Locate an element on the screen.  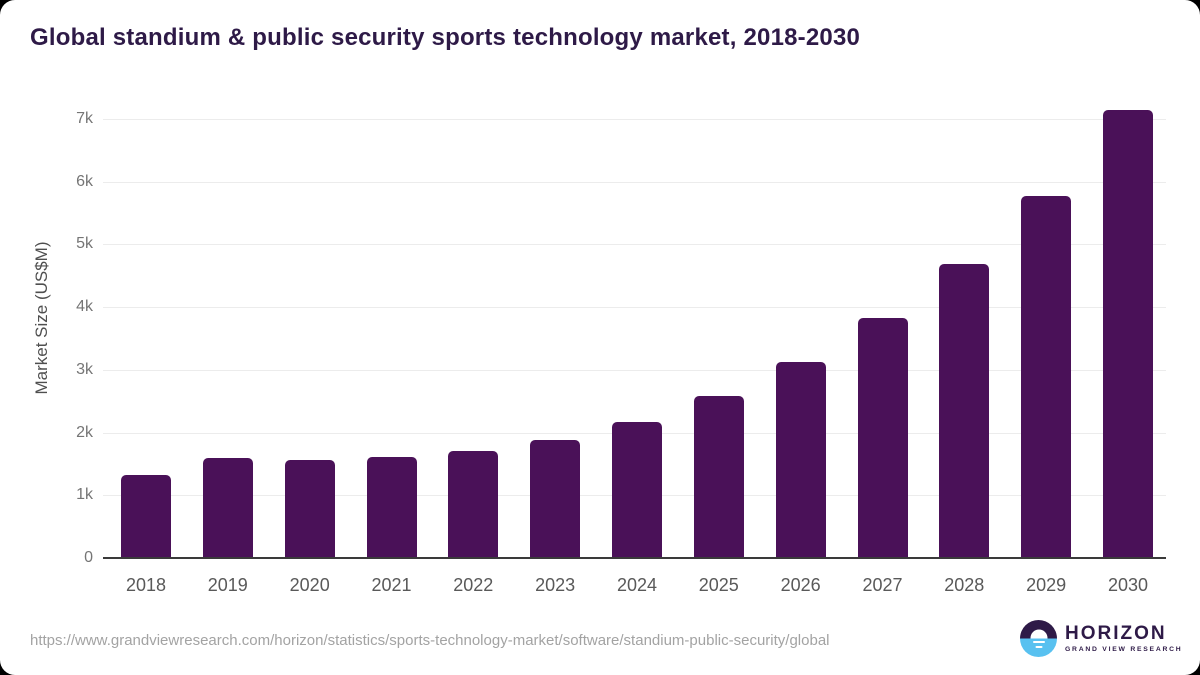
y-tick-label: 3k is located at coordinates (84, 369).